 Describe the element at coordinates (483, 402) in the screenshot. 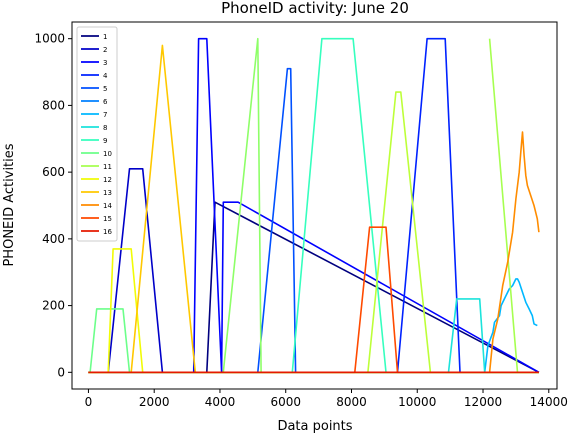

I see `x-tick-label: 12000` at that location.